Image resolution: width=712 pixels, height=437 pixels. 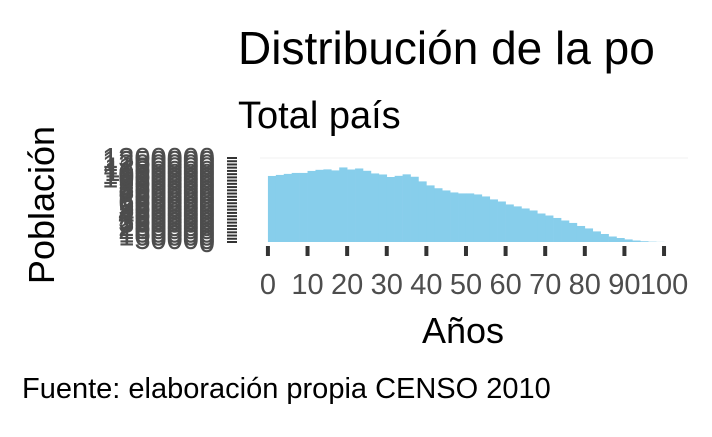 What do you see at coordinates (387, 285) in the screenshot?
I see `x-tick-label: 30` at bounding box center [387, 285].